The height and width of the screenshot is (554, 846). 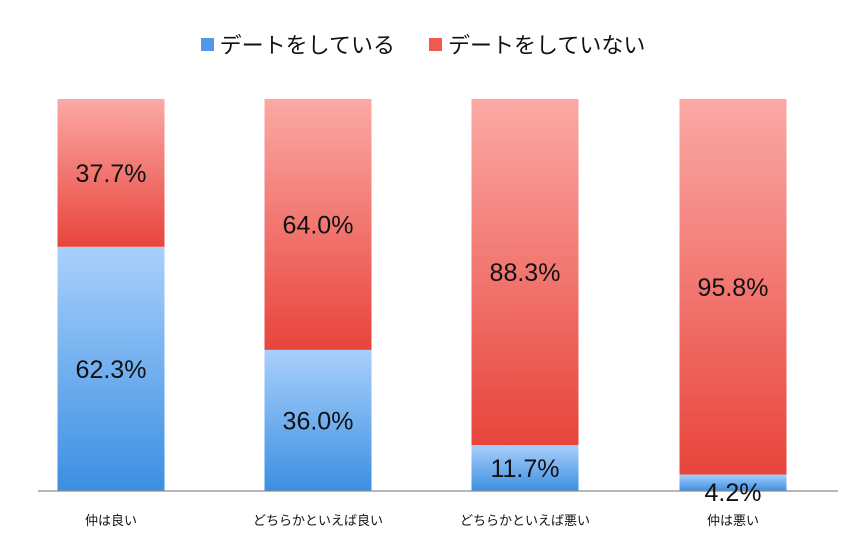 I want to click on data-label-not-dating-4: 95.8%, so click(x=733, y=288).